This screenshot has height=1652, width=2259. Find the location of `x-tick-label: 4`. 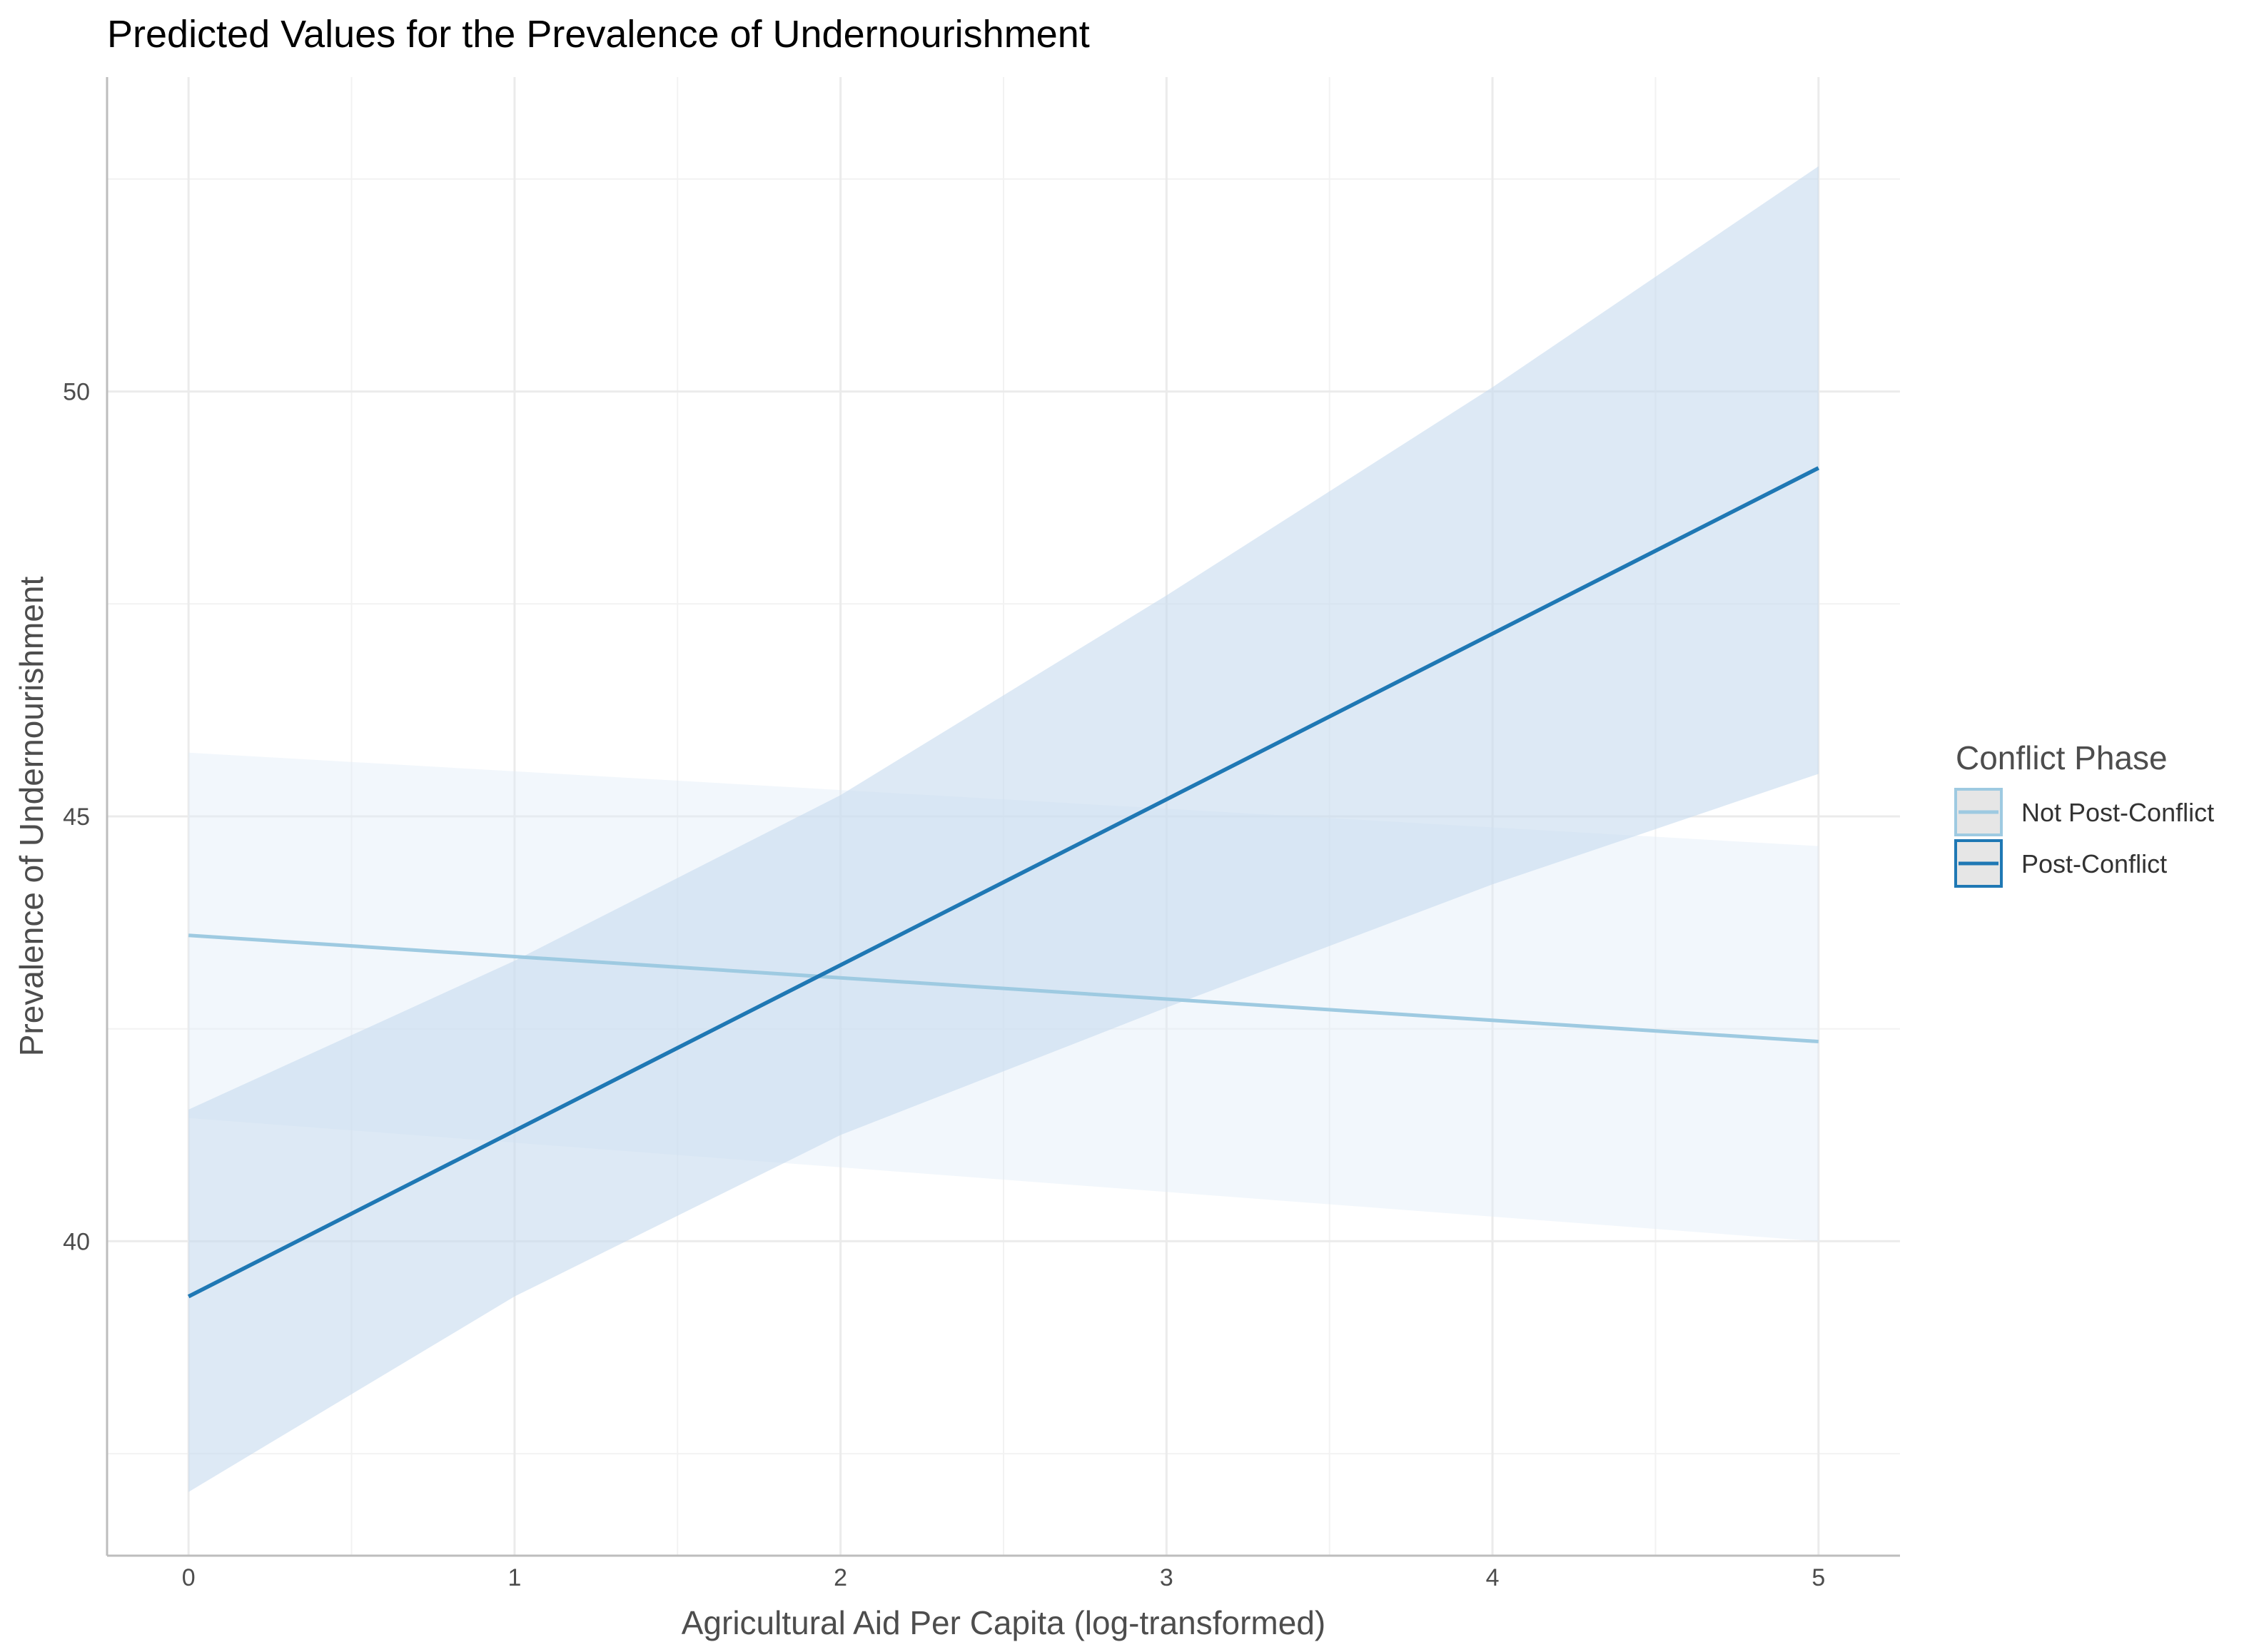

x-tick-label: 4 is located at coordinates (1493, 1577).